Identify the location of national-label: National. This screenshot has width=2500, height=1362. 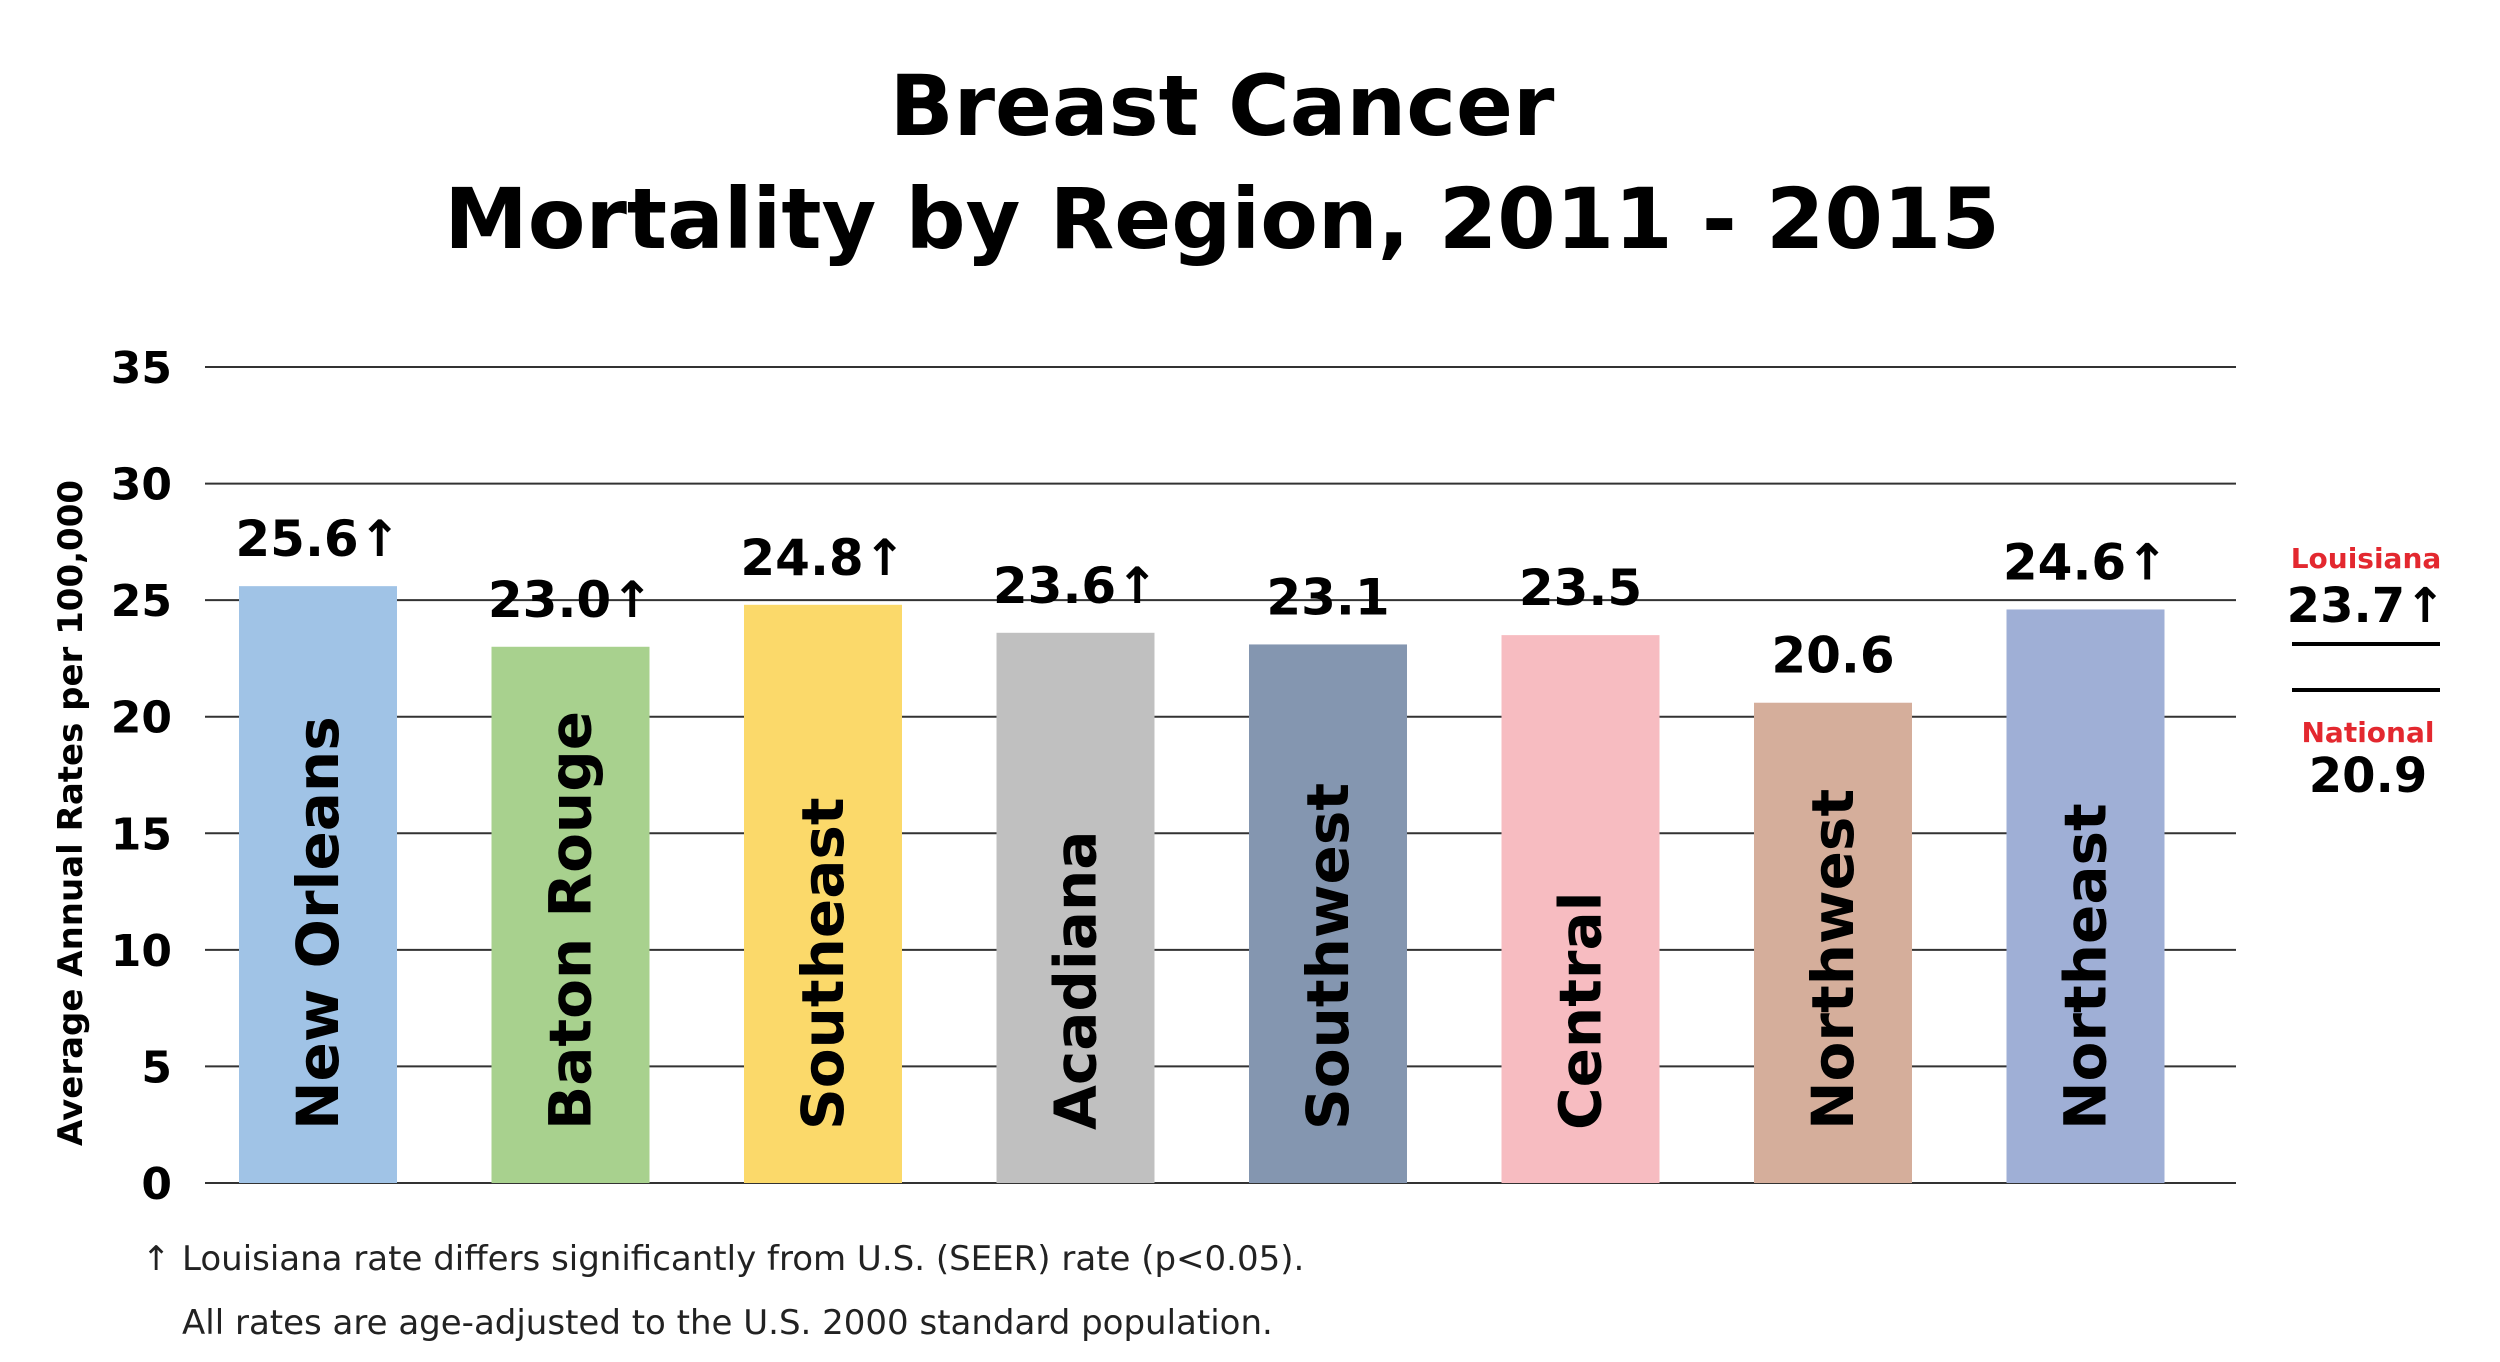
(2368, 732).